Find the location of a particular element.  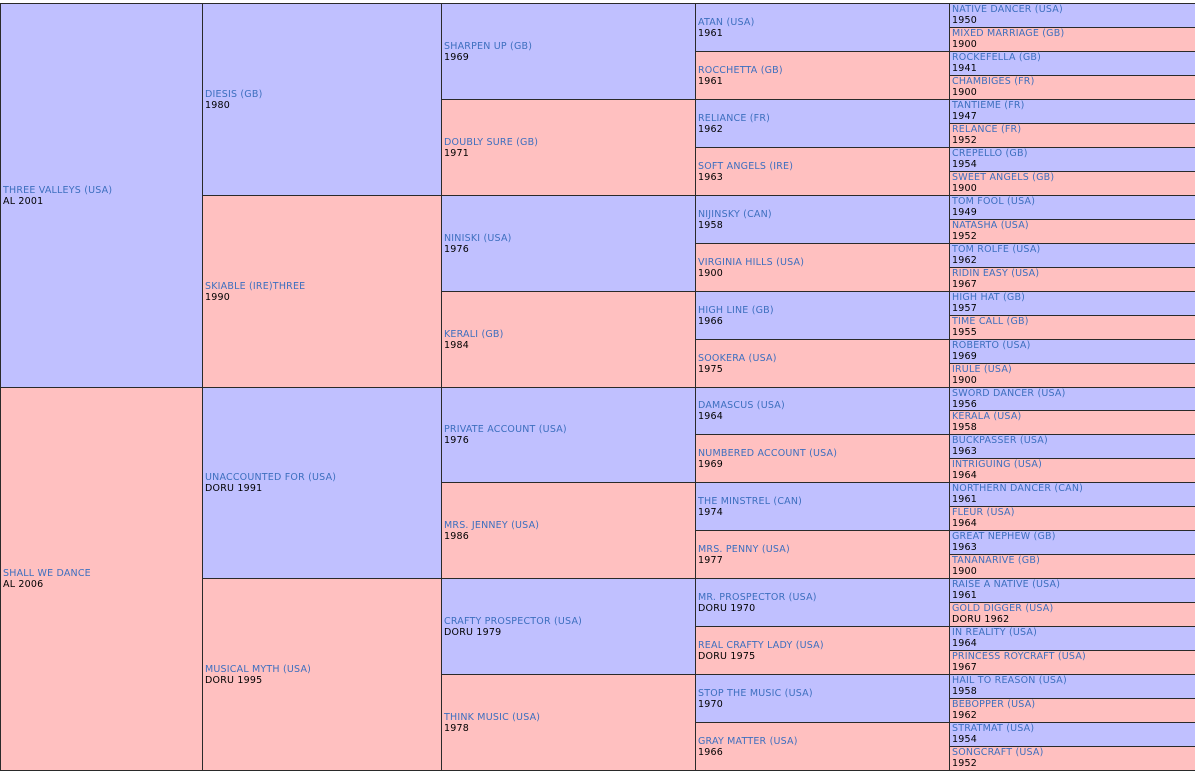

pedigree-cell-gen5-6: RELANCE (FR) 1952 is located at coordinates (1072, 135).